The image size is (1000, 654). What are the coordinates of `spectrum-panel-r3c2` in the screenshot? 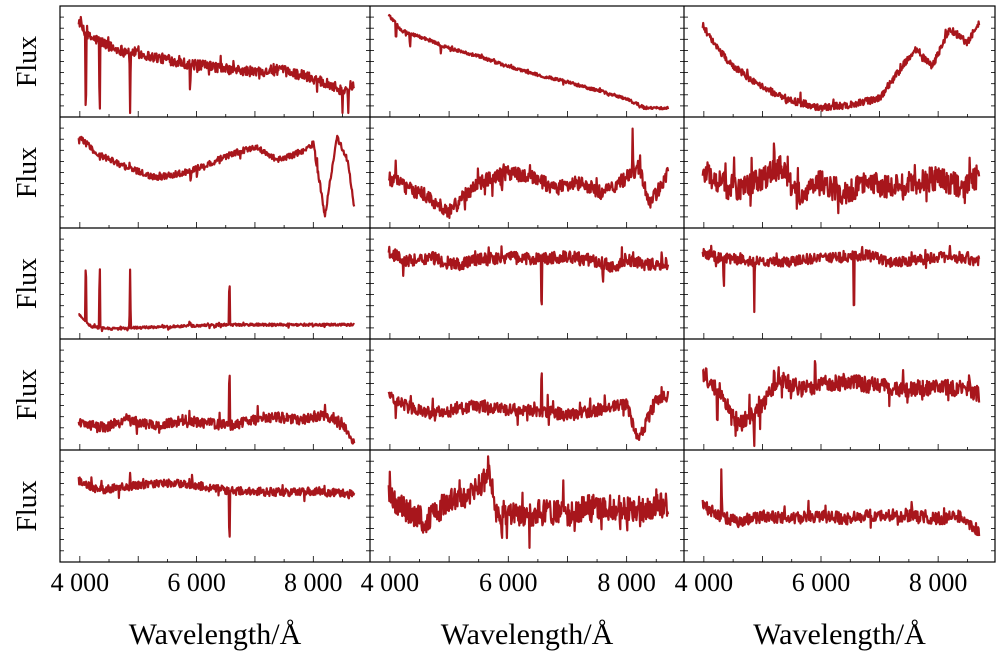 It's located at (527, 288).